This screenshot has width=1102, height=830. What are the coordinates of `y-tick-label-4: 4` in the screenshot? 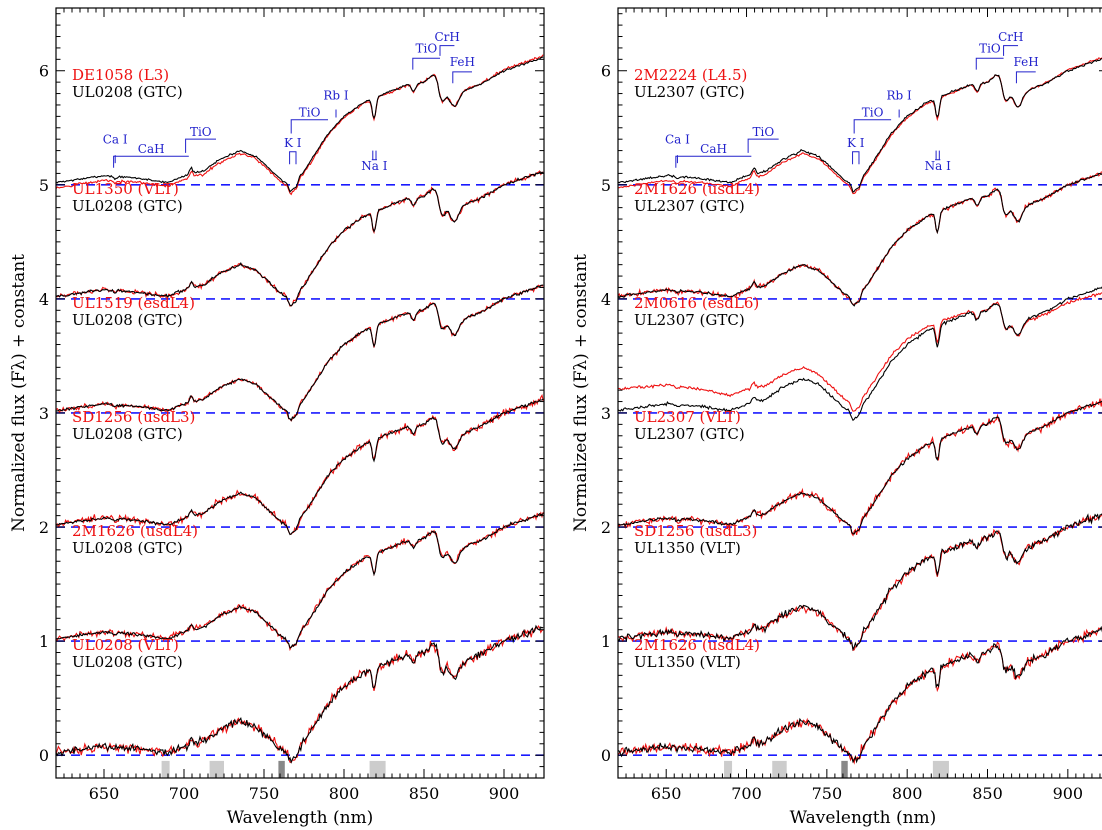 It's located at (44, 299).